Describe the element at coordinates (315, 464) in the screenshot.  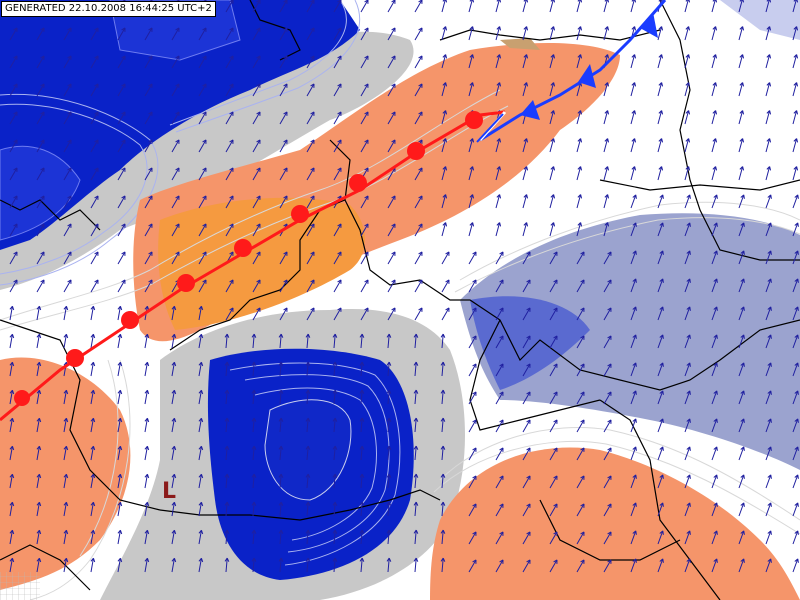
I see `isolines-south` at that location.